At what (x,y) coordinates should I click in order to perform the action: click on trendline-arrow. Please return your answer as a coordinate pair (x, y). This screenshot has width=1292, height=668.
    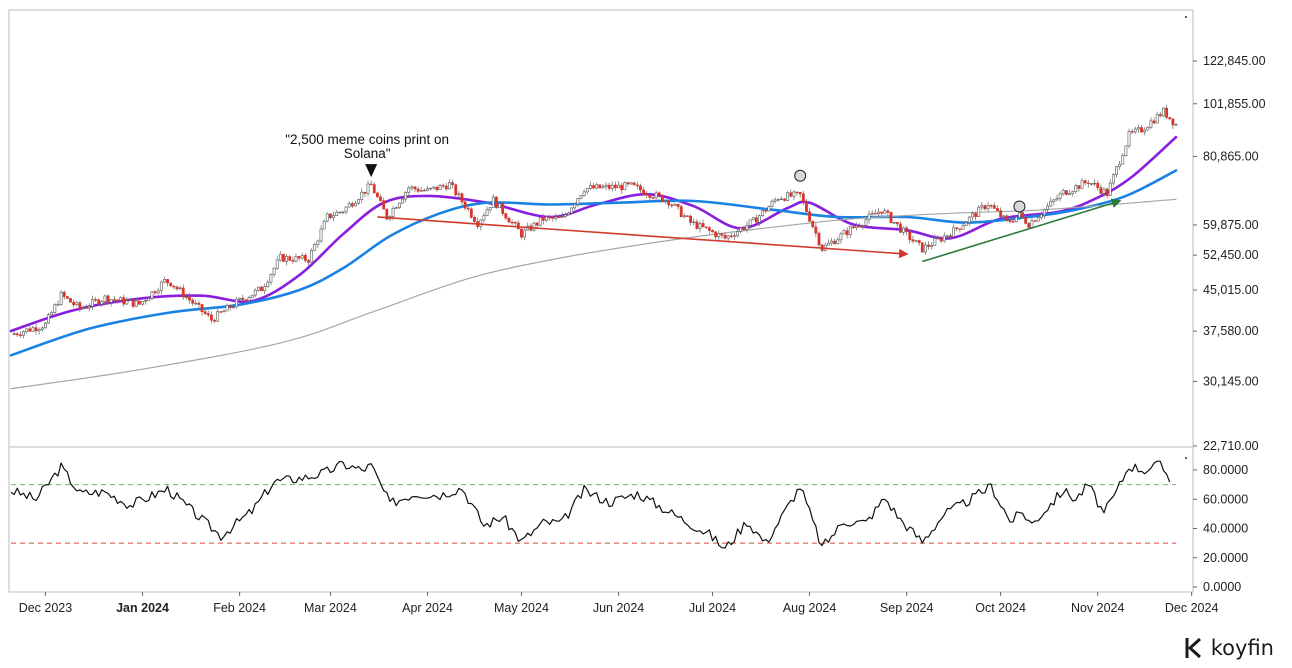
    Looking at the image, I should click on (1022, 230).